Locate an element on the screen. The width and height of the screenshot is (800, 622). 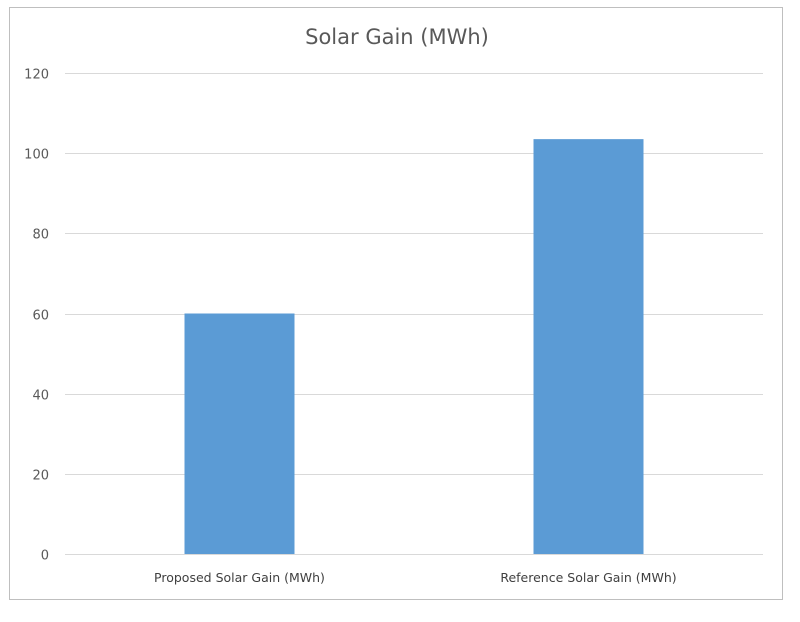
y-tick-label: 60 is located at coordinates (40, 316).